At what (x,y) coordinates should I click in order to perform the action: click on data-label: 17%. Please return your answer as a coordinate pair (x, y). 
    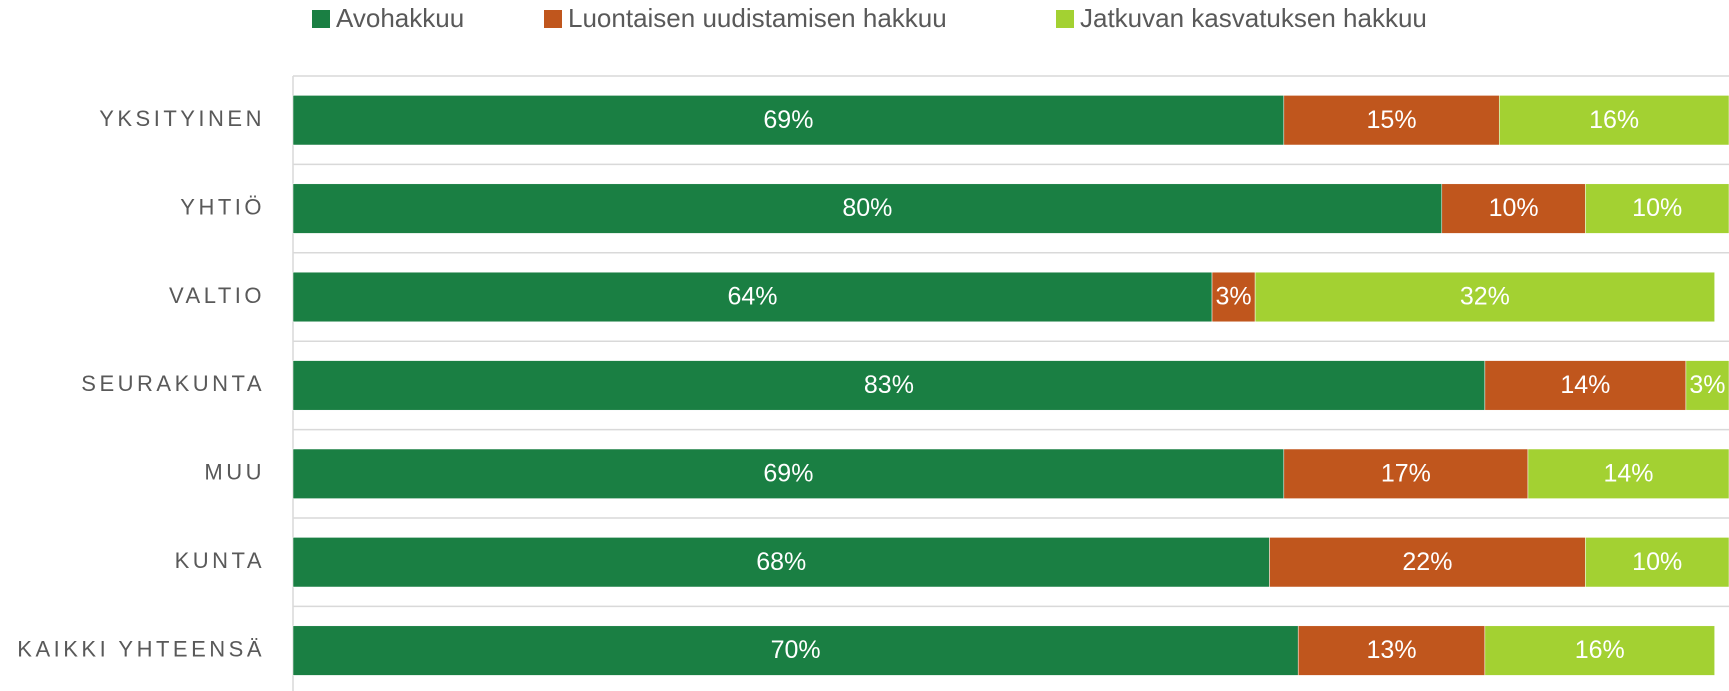
    Looking at the image, I should click on (1406, 473).